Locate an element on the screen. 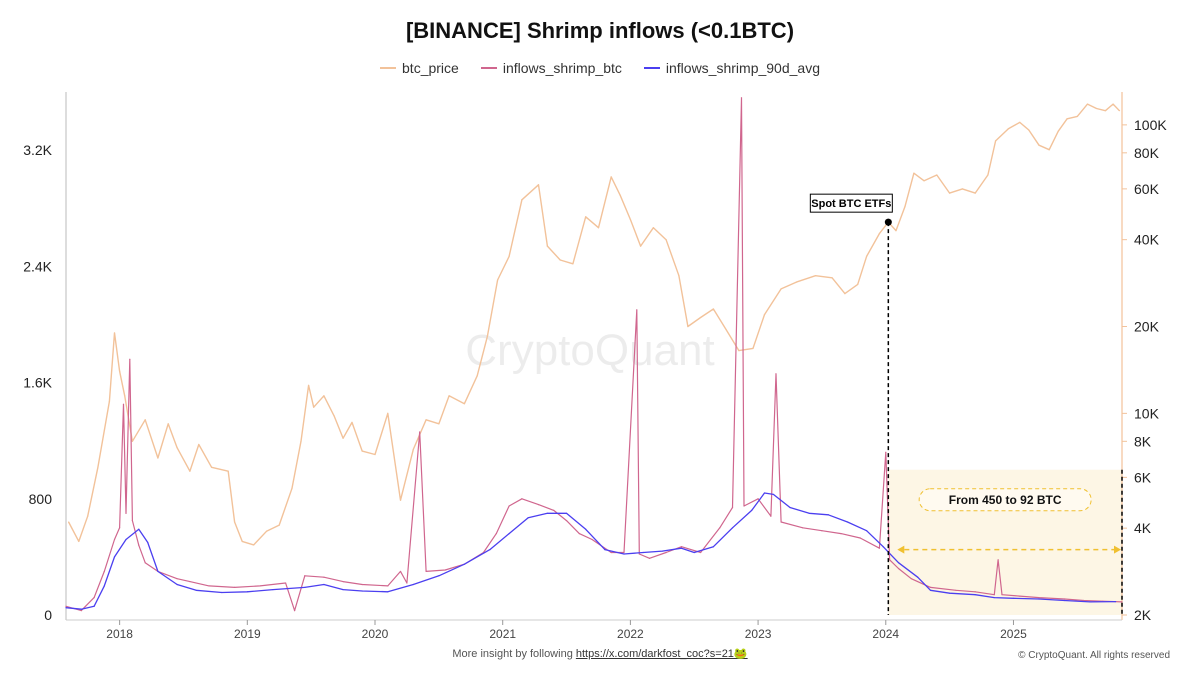 The width and height of the screenshot is (1200, 675). right-tick-label: 60K is located at coordinates (1147, 189).